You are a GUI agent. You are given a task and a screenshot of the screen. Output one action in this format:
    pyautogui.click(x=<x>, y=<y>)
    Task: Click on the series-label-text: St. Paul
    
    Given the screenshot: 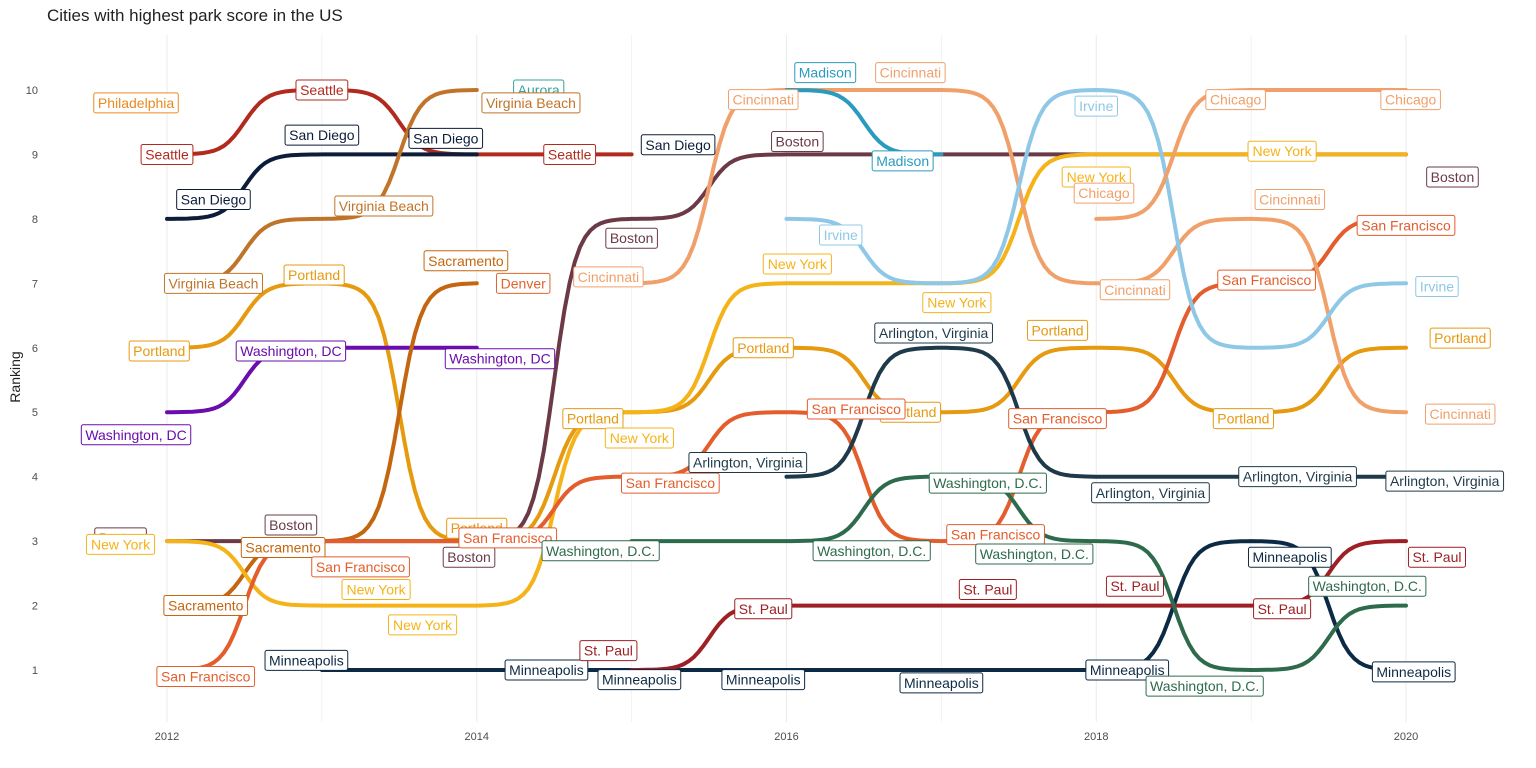 What is the action you would take?
    pyautogui.click(x=608, y=651)
    